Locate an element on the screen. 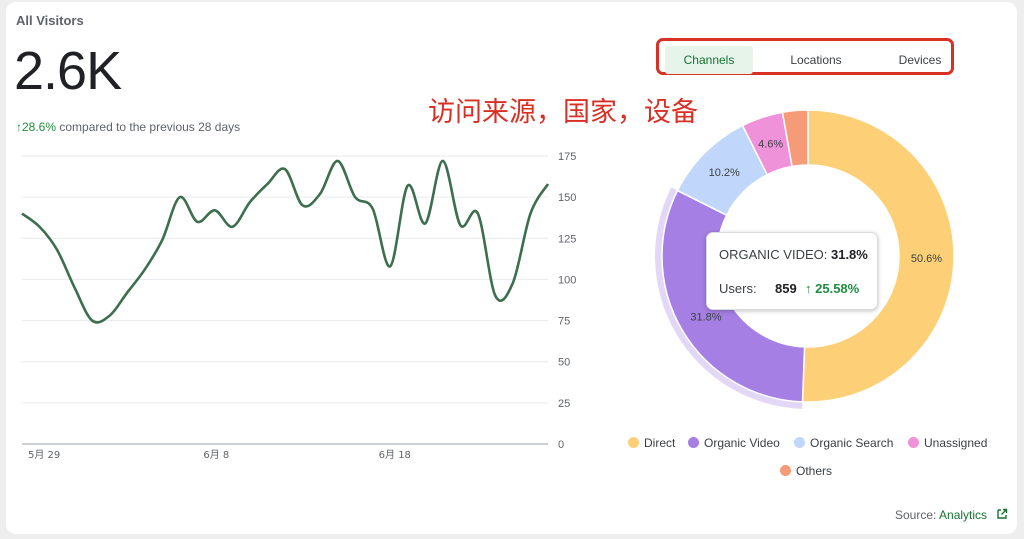 Image resolution: width=1024 pixels, height=539 pixels. y-tick-label: 150 is located at coordinates (567, 198).